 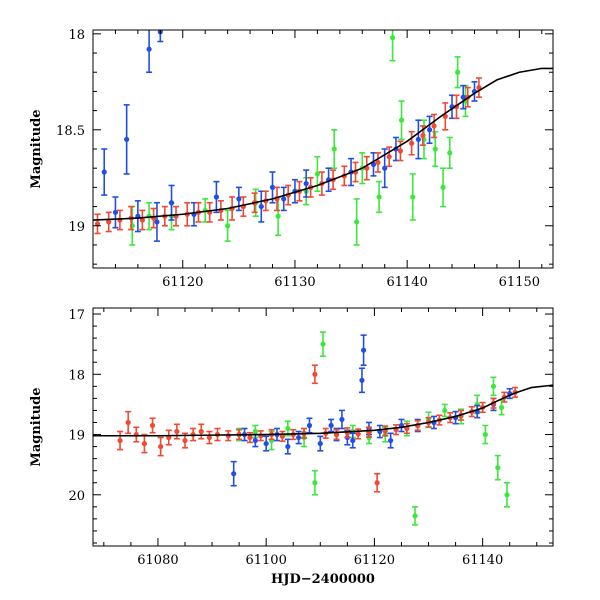 I want to click on bottom-y-axis-label: Magnitude, so click(x=36, y=426).